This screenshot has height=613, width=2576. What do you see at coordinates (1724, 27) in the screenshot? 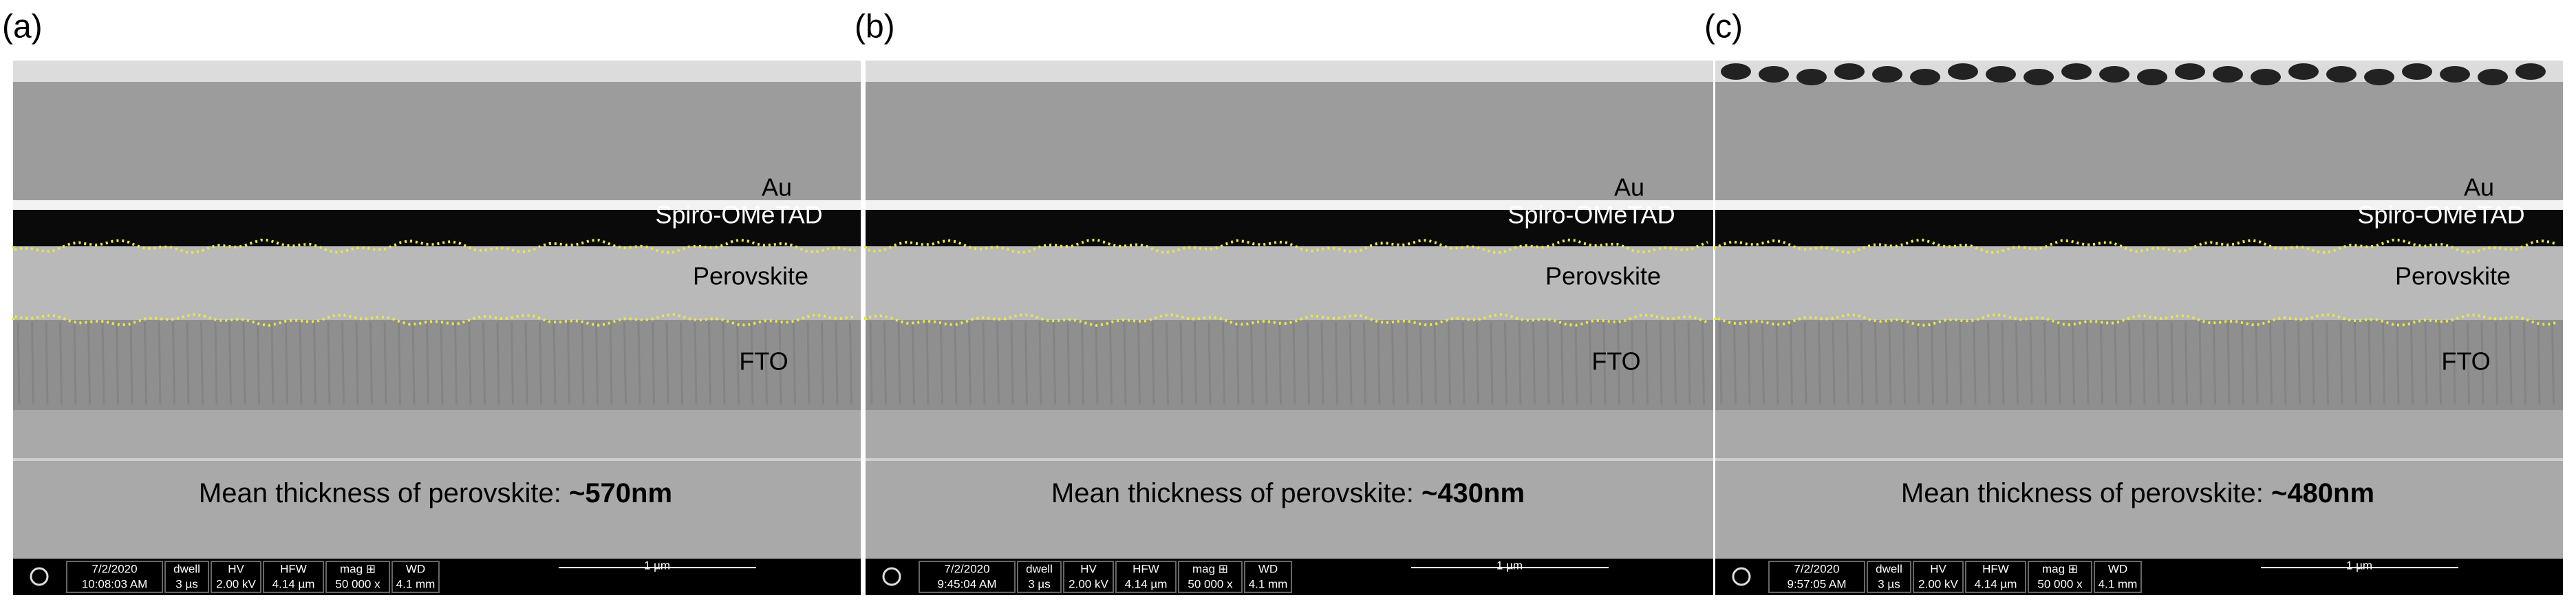
I see `panel-label: (c)` at bounding box center [1724, 27].